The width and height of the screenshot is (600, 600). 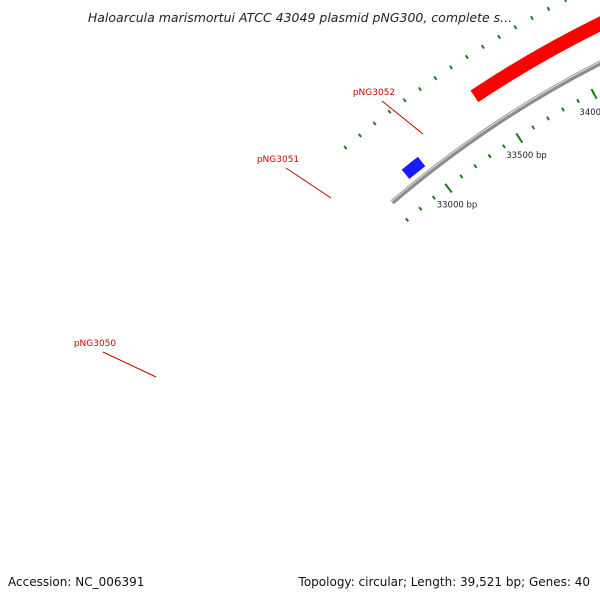 I want to click on scale-label: 33000 bp, so click(x=457, y=205).